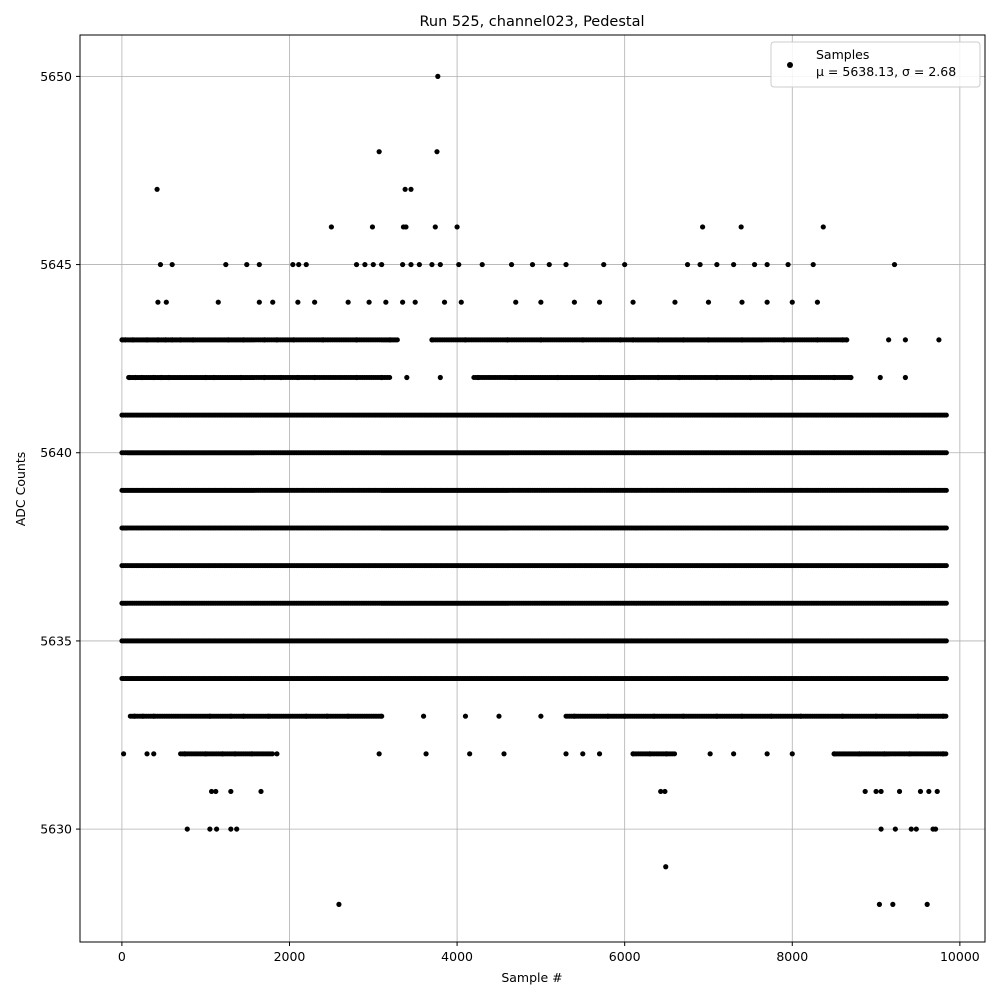 This screenshot has height=1000, width=1000. I want to click on x-axis-label: Sample #, so click(531, 977).